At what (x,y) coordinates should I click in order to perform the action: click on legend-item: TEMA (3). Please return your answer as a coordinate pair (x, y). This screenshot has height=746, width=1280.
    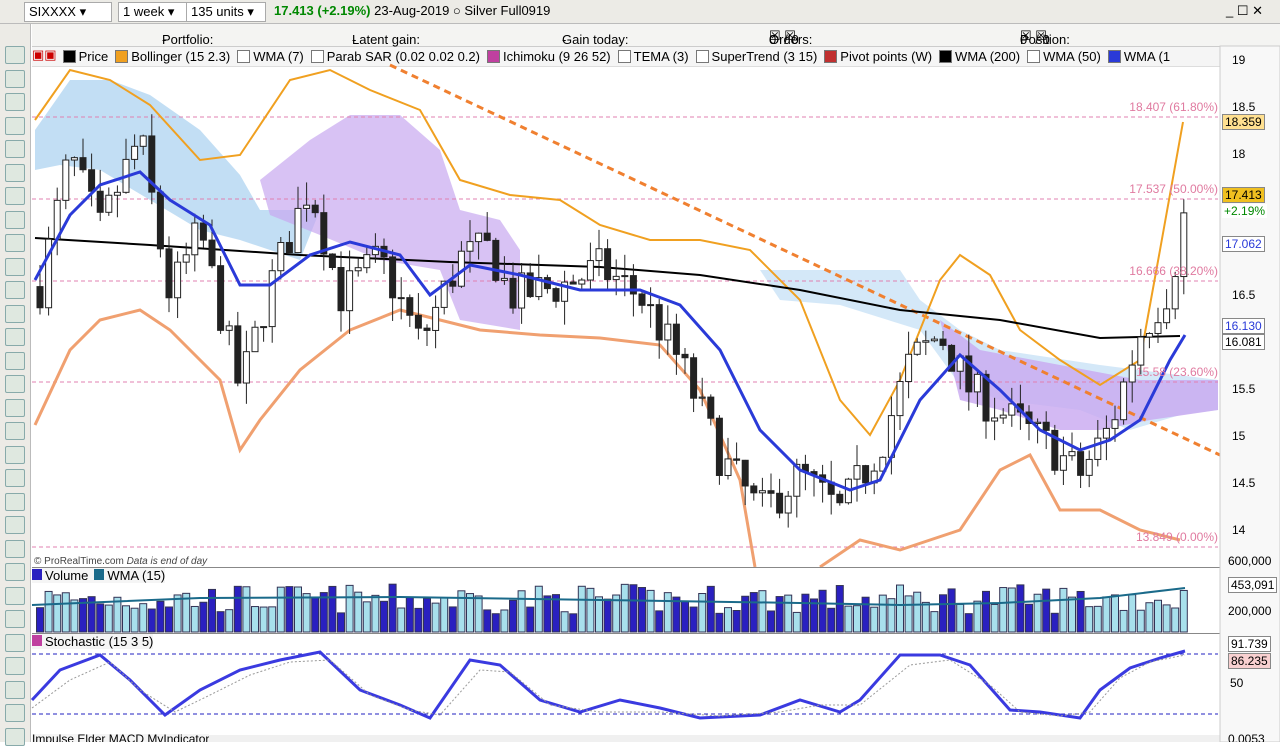
    Looking at the image, I should click on (653, 56).